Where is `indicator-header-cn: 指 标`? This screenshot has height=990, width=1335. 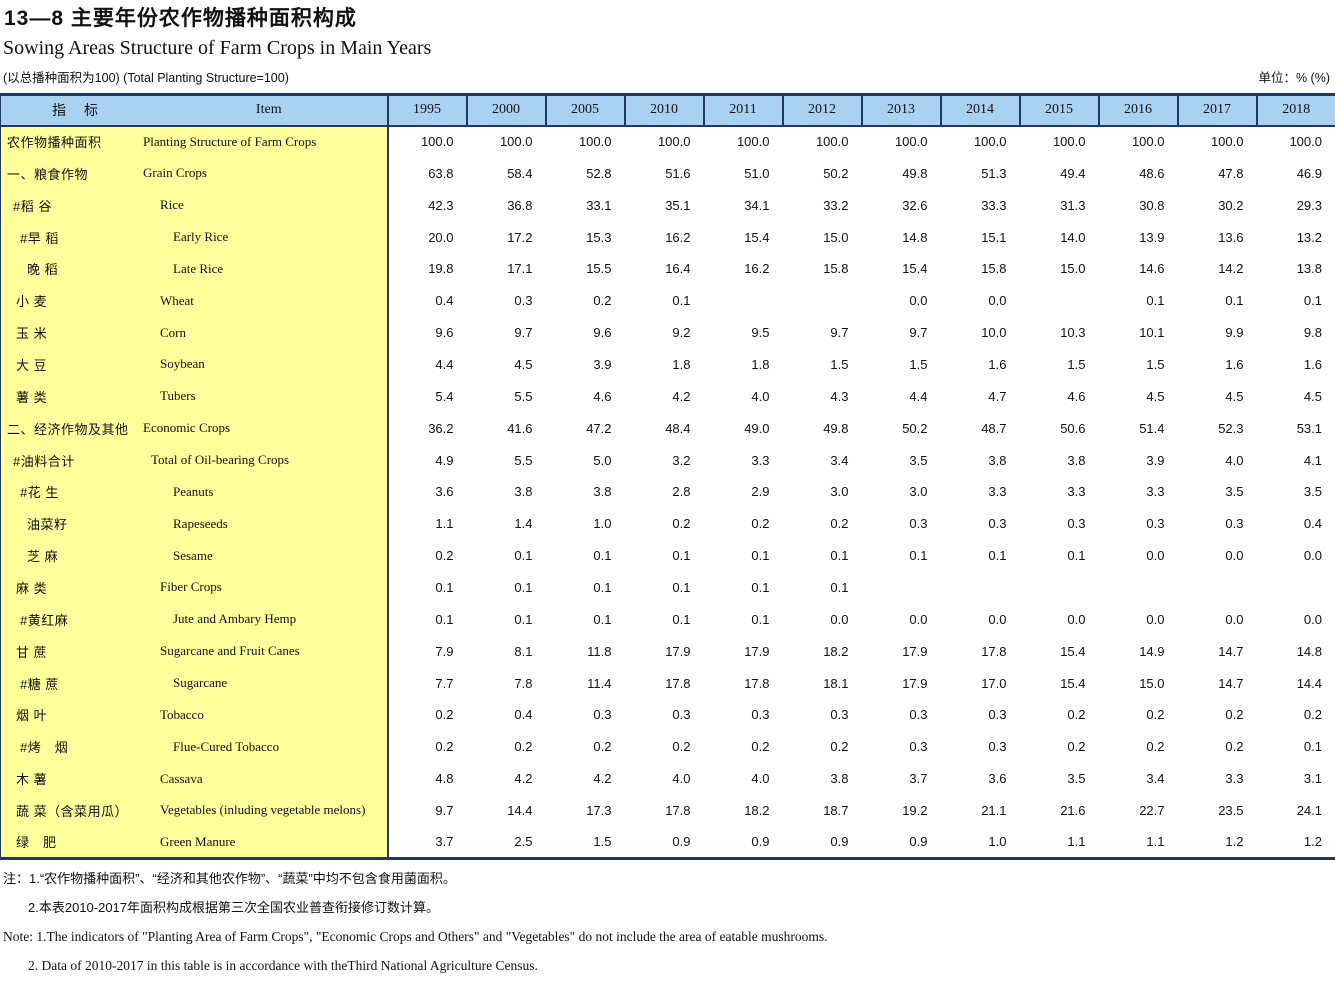
indicator-header-cn: 指 标 is located at coordinates (76, 110).